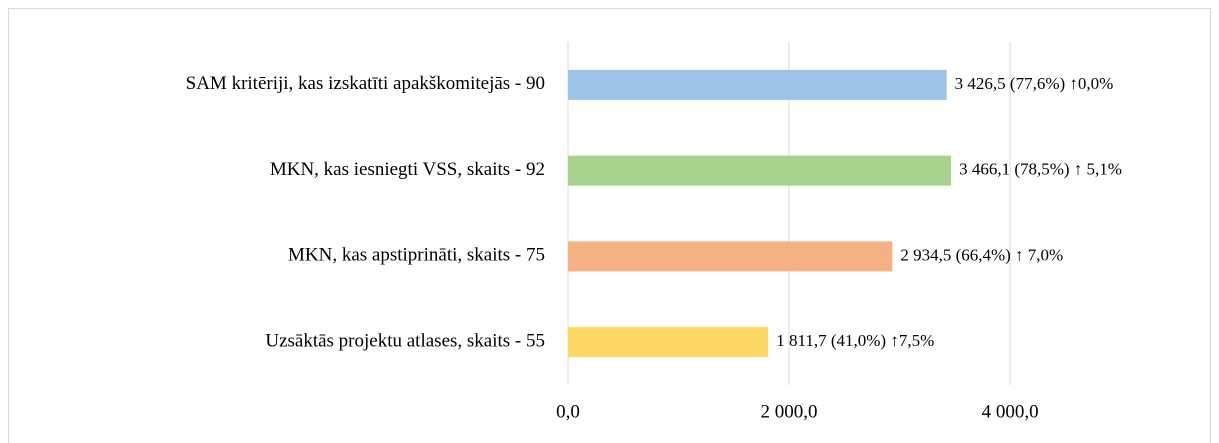  I want to click on x-tick-label: 0,0, so click(568, 411).